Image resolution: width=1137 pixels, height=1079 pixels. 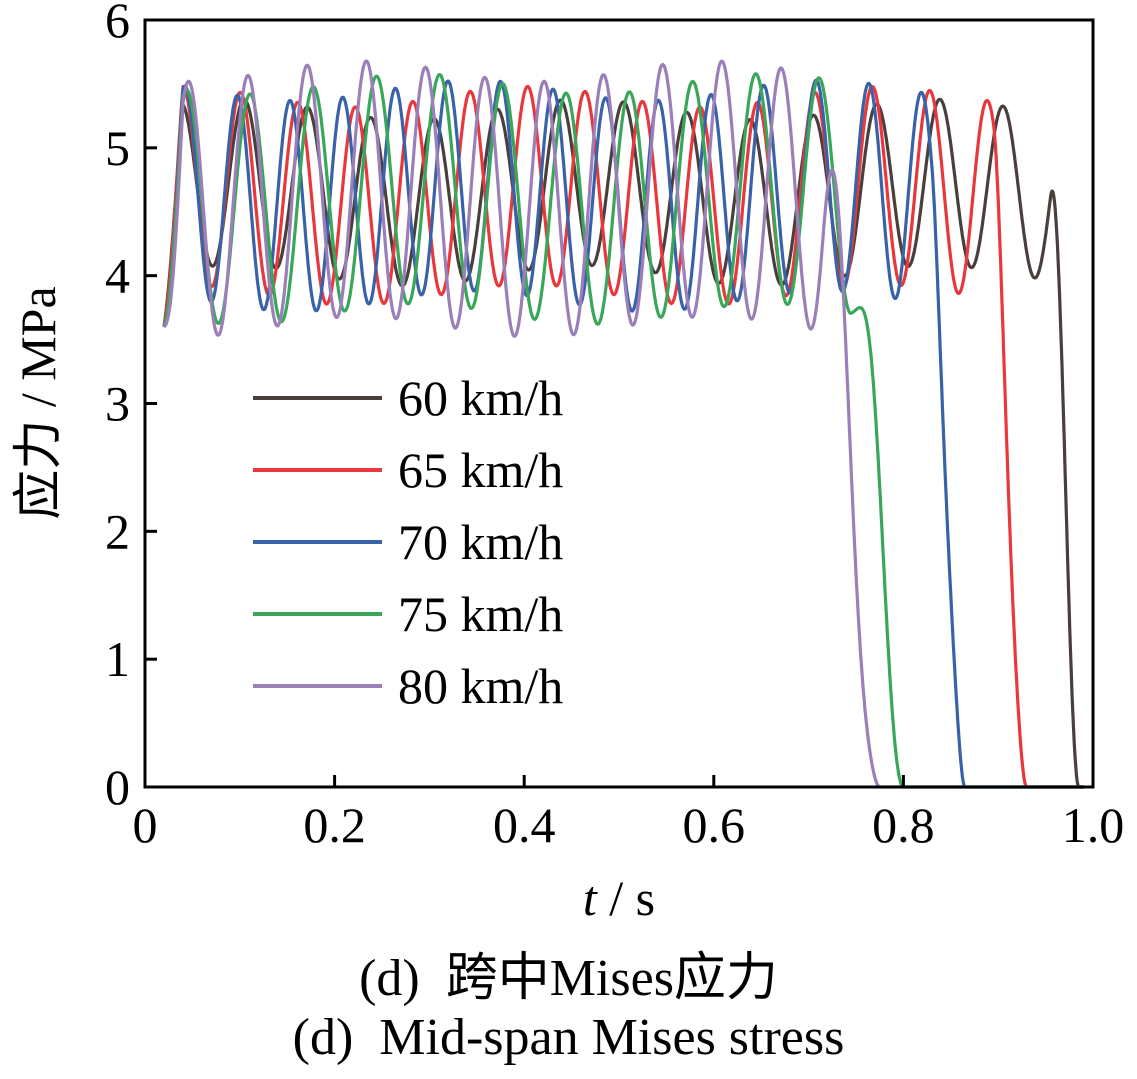 I want to click on caption-english: (d) Mid-span Mises stress, so click(x=568, y=1037).